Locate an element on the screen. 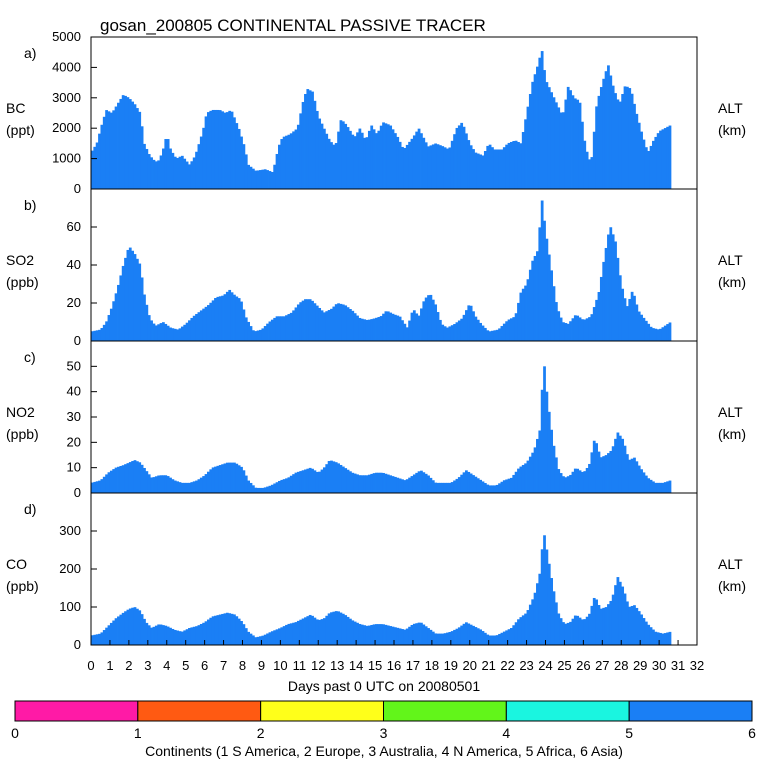  unit-label: (ppt) is located at coordinates (20, 130).